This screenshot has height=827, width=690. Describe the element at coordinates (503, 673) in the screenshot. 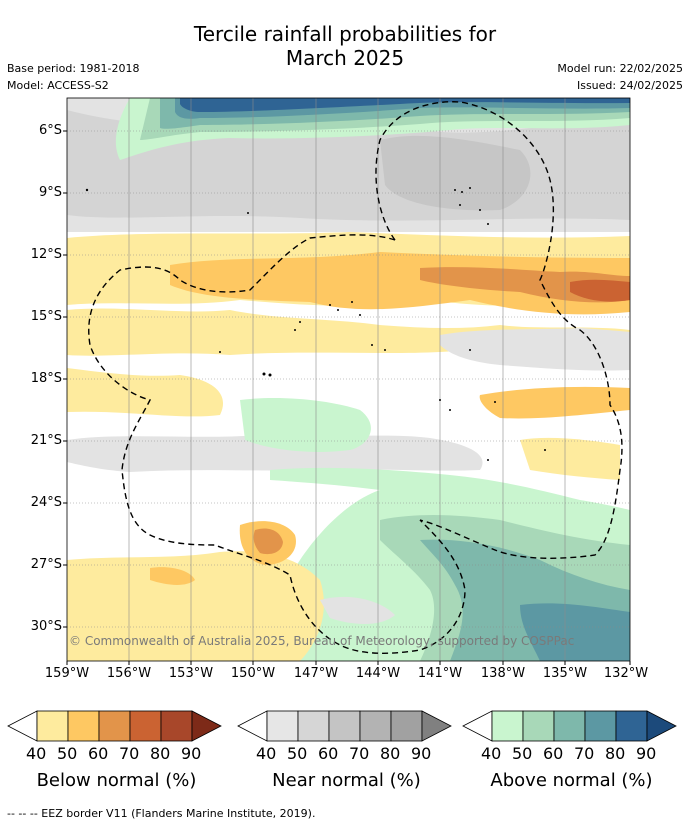

I see `lon-label: 138°W` at that location.